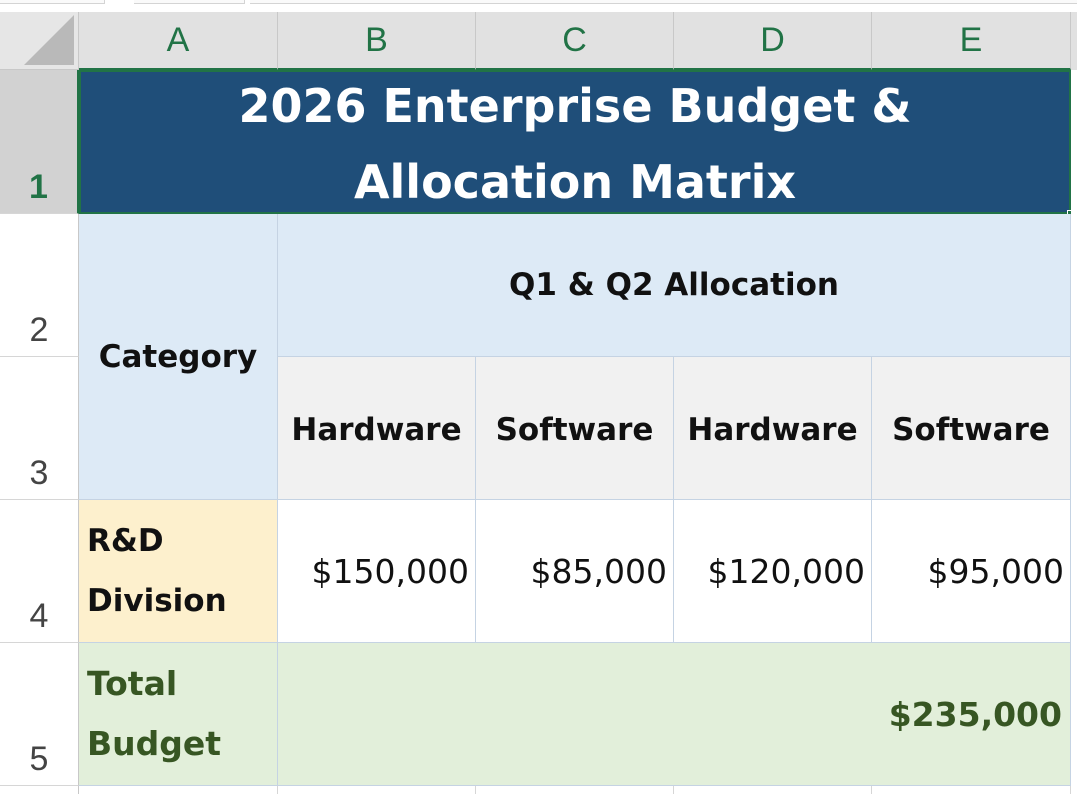 The height and width of the screenshot is (794, 1077). Describe the element at coordinates (39, 285) in the screenshot. I see `row-header-2: 2` at that location.